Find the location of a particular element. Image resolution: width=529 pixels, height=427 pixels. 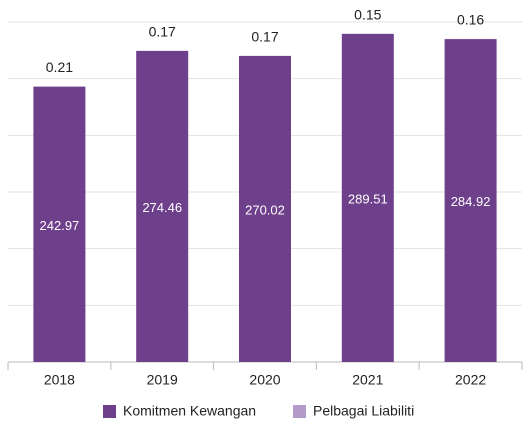

x-tick-label: 2022 is located at coordinates (470, 380).